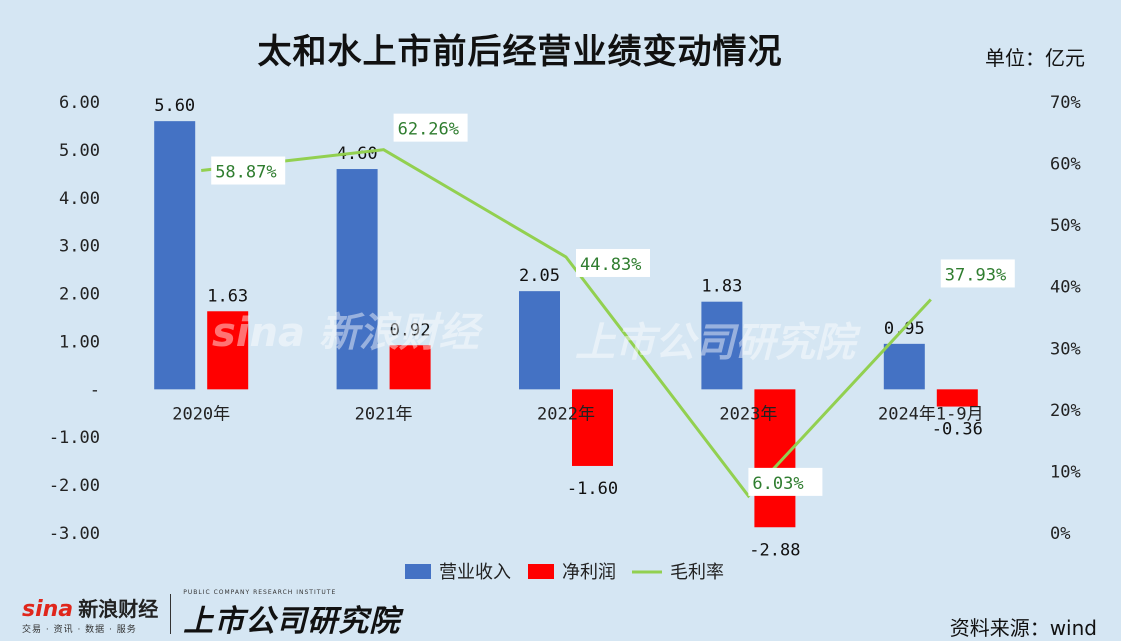 This screenshot has height=641, width=1121. Describe the element at coordinates (1065, 288) in the screenshot. I see `y-right-tick-label: 40%` at that location.